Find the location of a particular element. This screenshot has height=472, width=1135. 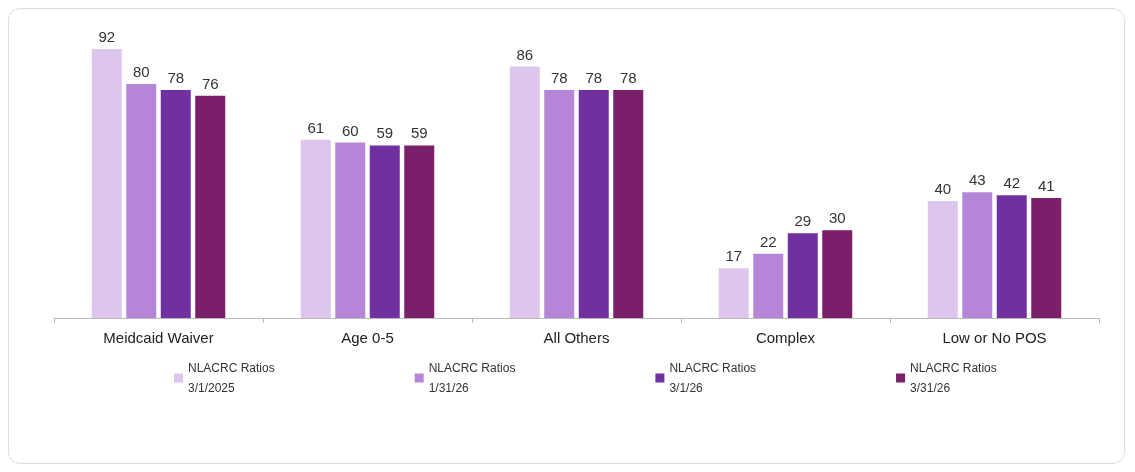

data-label: 86 is located at coordinates (525, 54).